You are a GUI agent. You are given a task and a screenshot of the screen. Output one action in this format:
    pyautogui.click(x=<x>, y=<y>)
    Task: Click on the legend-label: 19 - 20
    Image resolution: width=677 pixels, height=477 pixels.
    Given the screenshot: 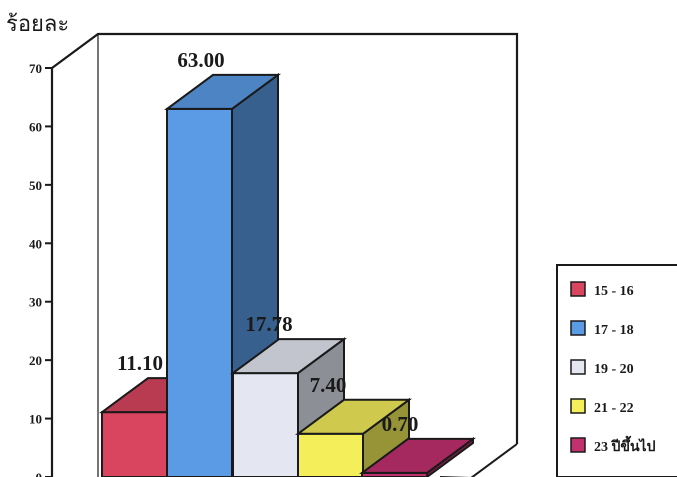 What is the action you would take?
    pyautogui.click(x=614, y=369)
    